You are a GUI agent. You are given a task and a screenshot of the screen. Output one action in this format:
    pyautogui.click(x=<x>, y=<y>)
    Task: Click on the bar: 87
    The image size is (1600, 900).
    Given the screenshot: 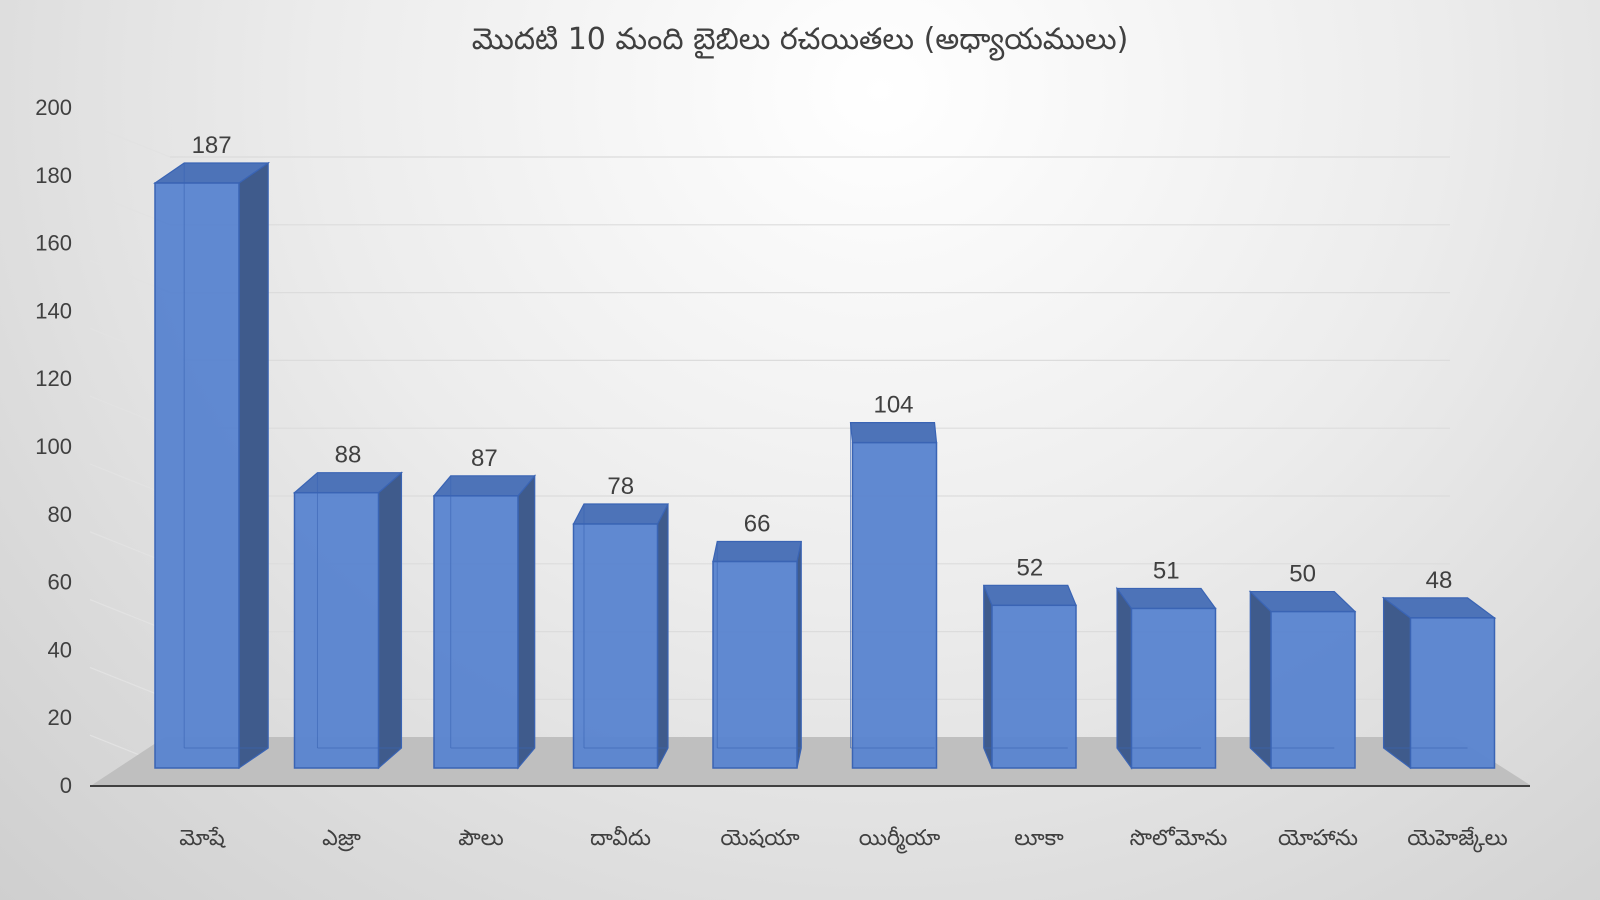 What is the action you would take?
    pyautogui.click(x=484, y=607)
    